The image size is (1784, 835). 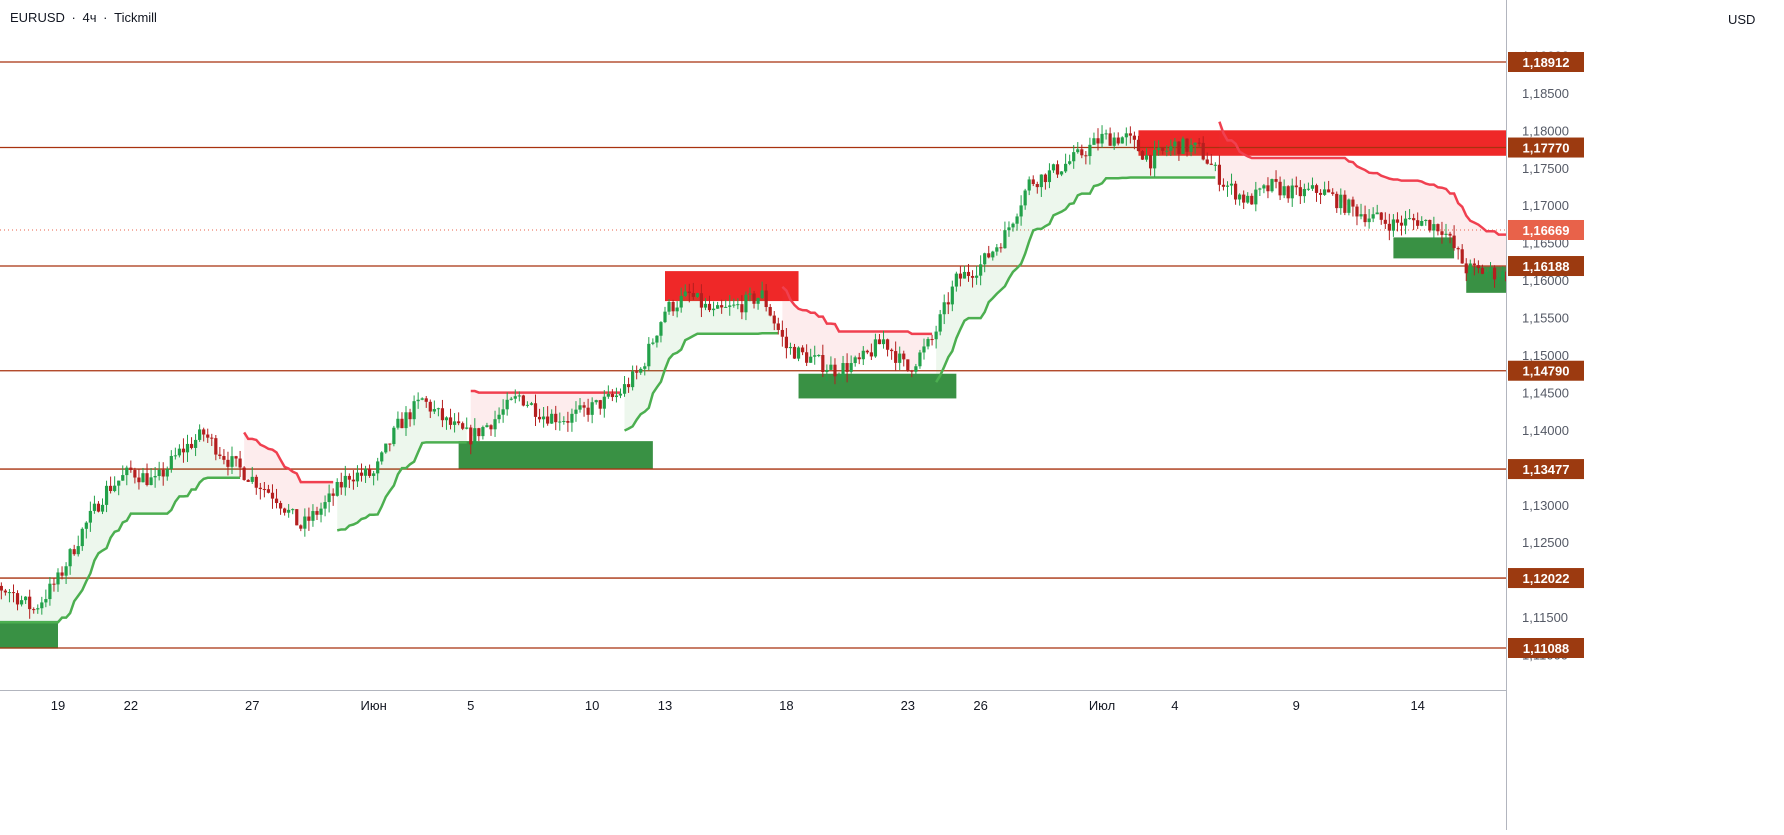 What do you see at coordinates (980, 705) in the screenshot?
I see `time-tick-label: 26` at bounding box center [980, 705].